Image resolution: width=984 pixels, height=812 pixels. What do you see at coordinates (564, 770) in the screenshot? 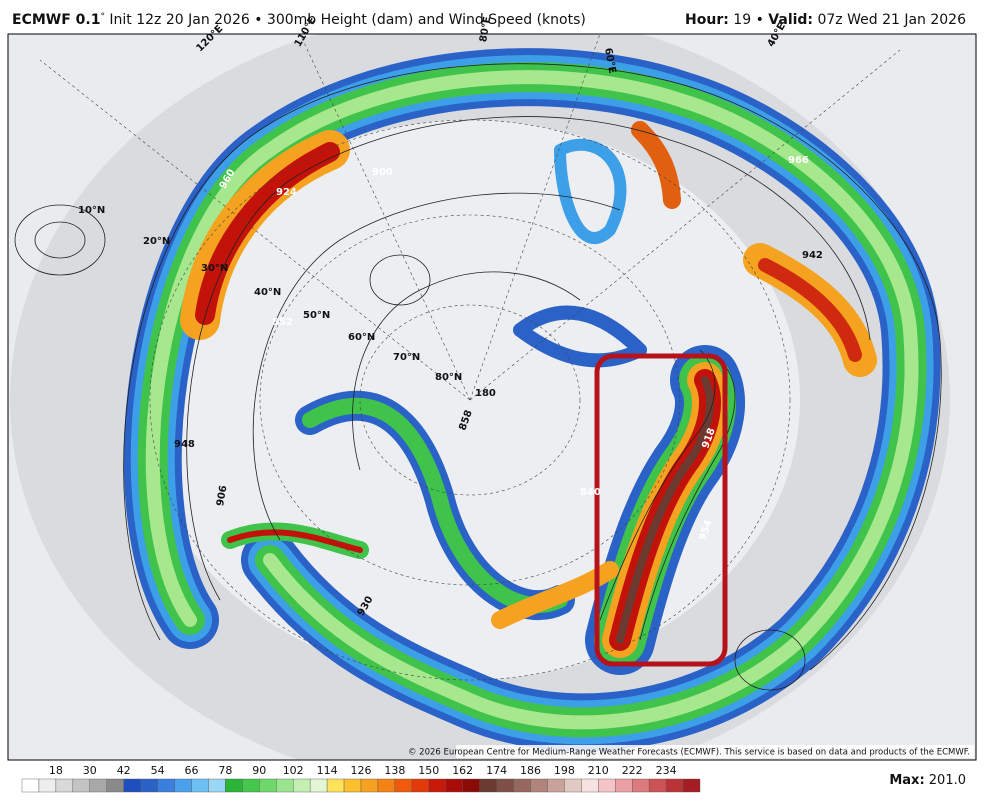
I see `colorbar-tick-label: 198` at bounding box center [564, 770].